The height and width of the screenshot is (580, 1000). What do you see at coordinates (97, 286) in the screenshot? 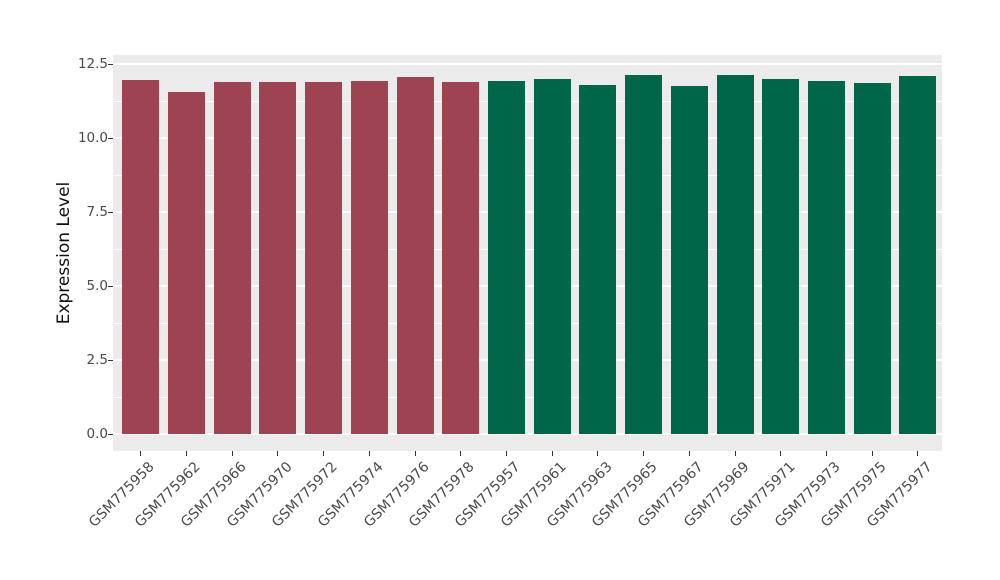
I see `y-tick-label: 5.0` at bounding box center [97, 286].